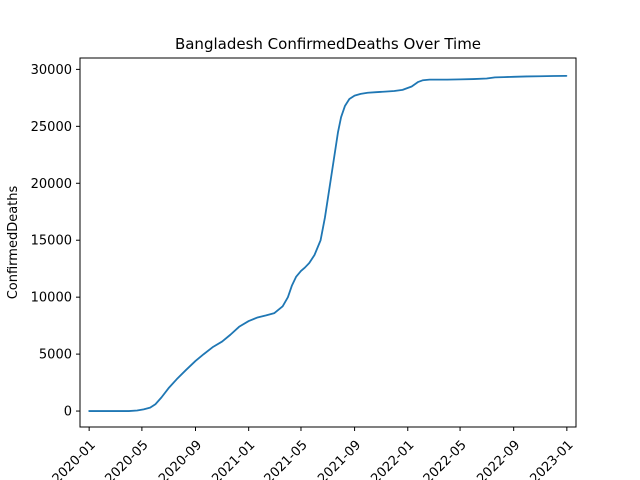  I want to click on y-tick-label: 10000, so click(51, 298).